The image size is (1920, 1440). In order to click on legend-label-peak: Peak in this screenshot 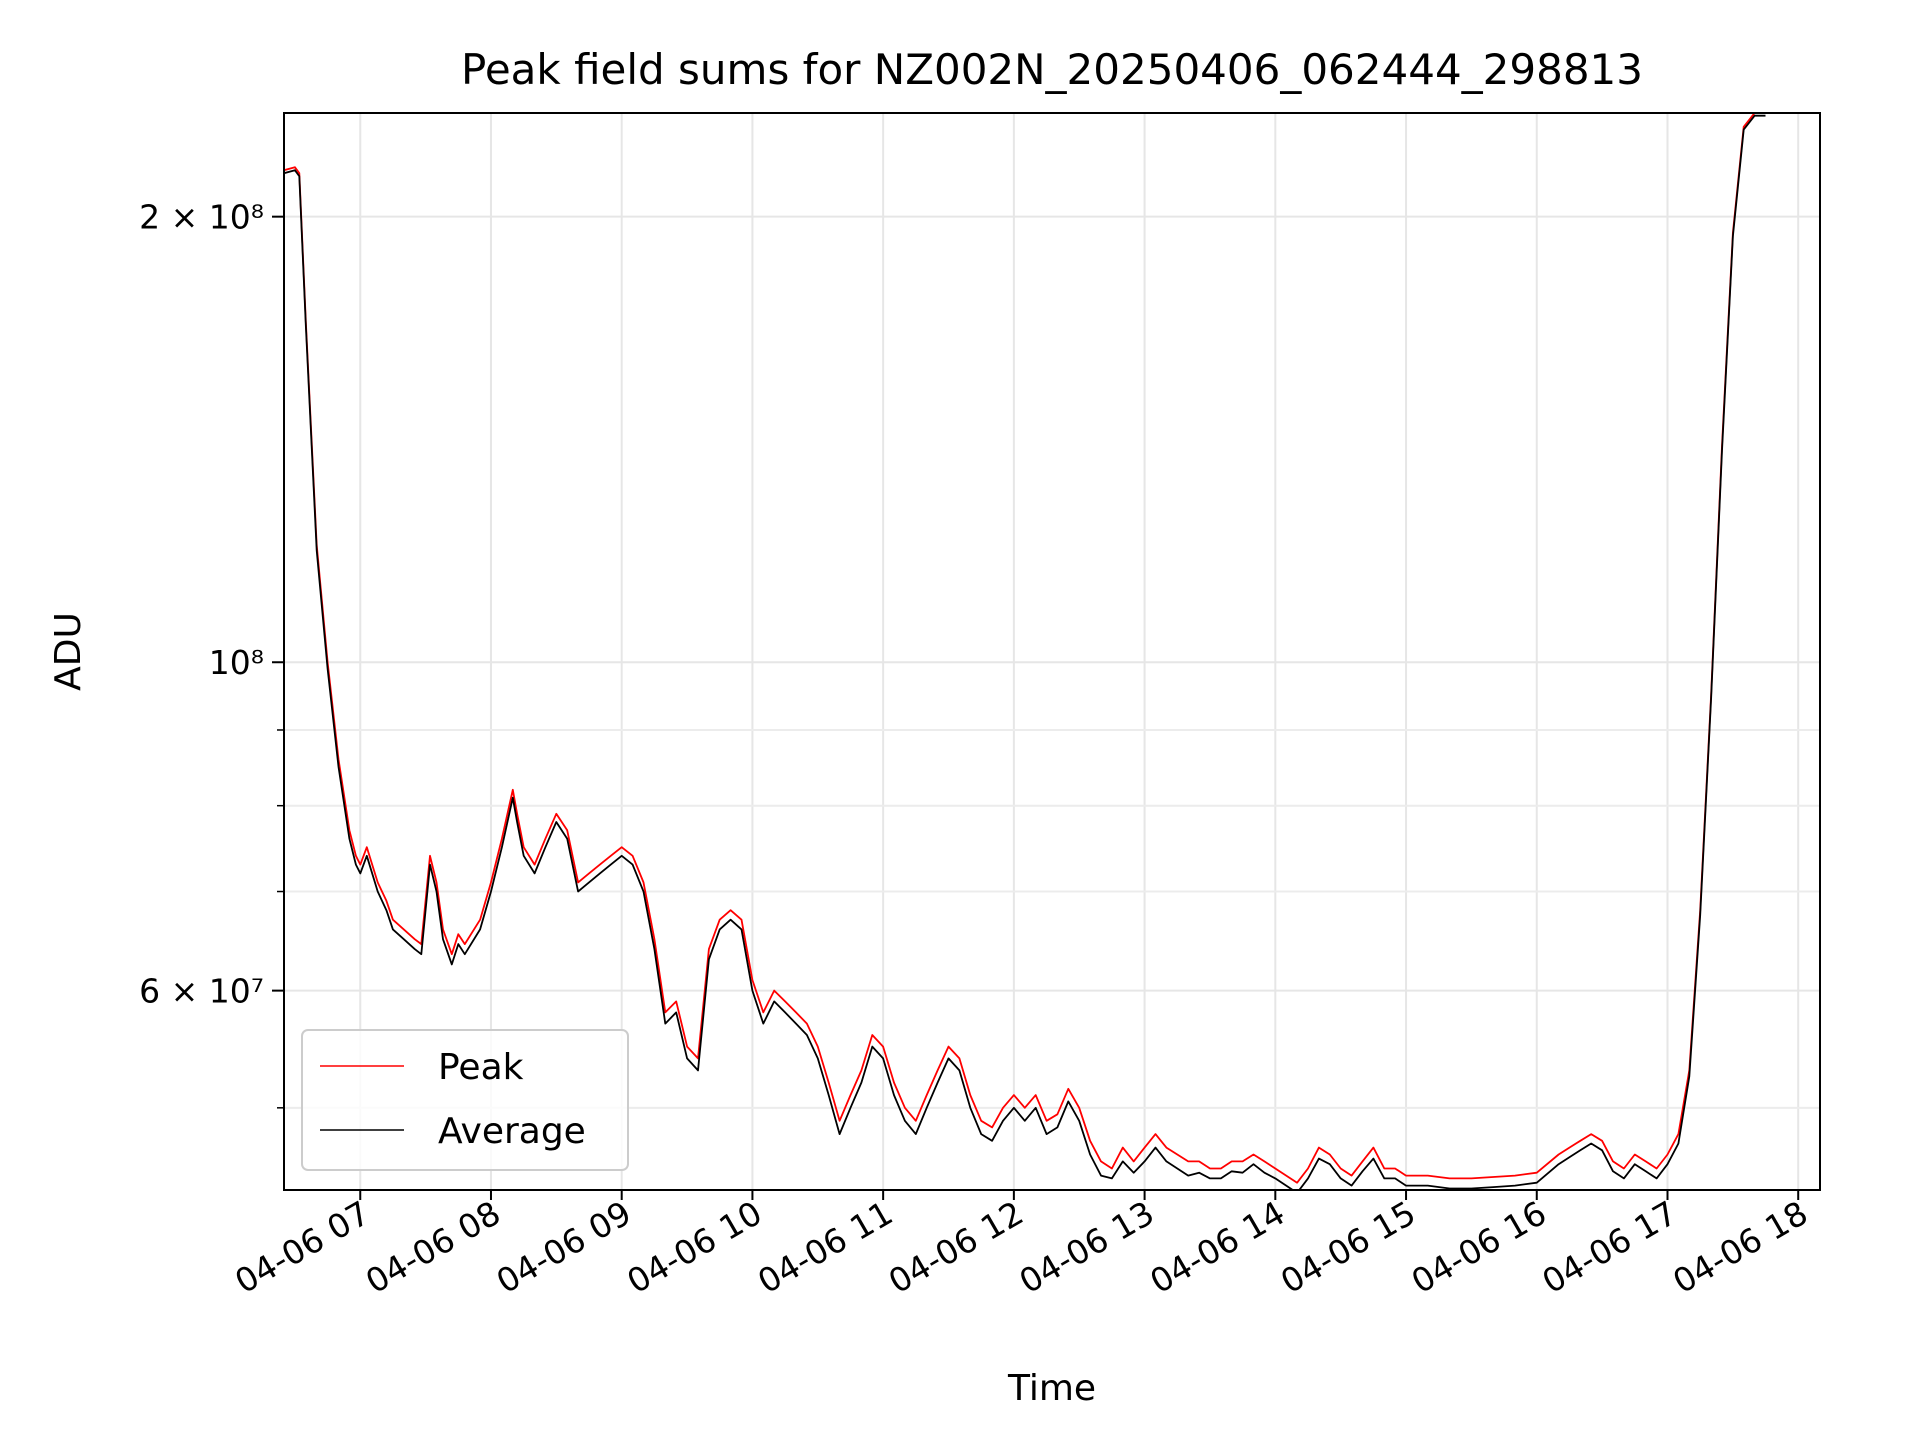, I will do `click(481, 1067)`.